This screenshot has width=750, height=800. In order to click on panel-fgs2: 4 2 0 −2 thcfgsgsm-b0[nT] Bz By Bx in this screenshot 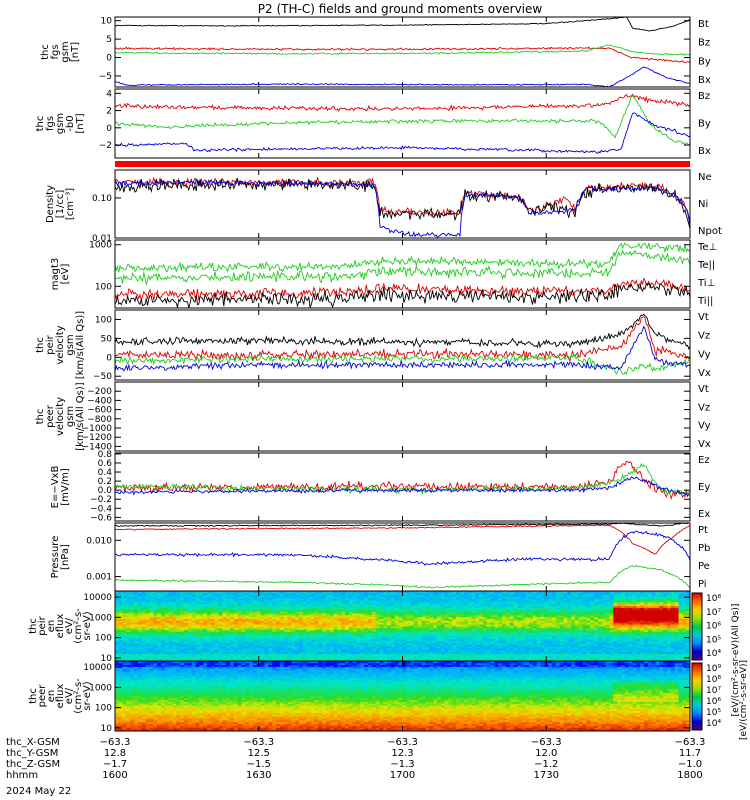, I will do `click(373, 123)`.